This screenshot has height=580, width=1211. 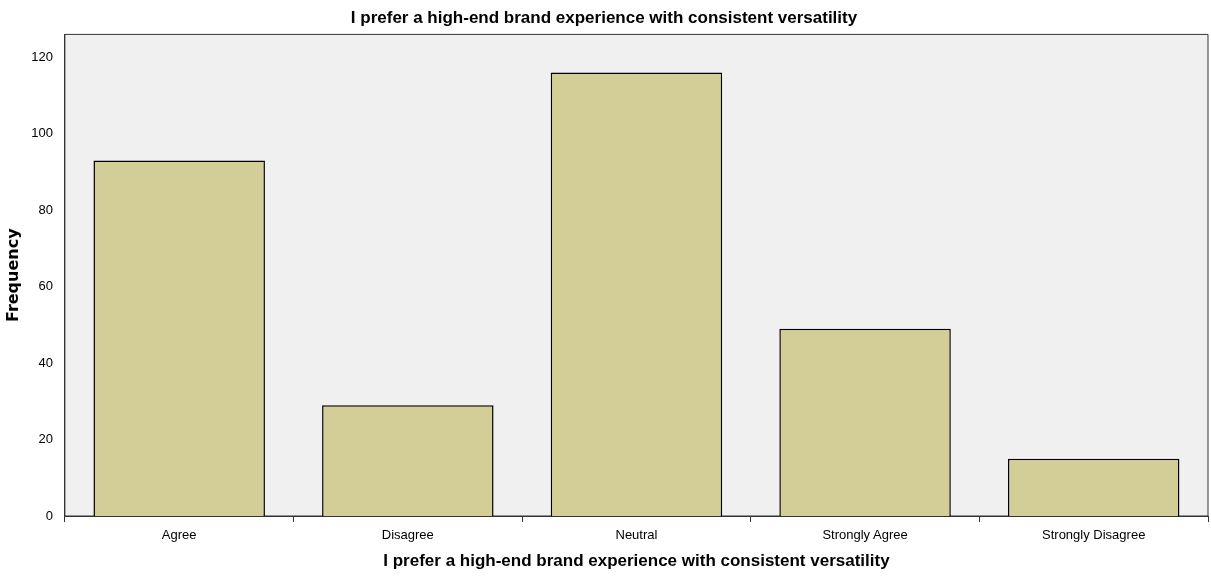 What do you see at coordinates (45, 439) in the screenshot?
I see `y-tick-label: 20` at bounding box center [45, 439].